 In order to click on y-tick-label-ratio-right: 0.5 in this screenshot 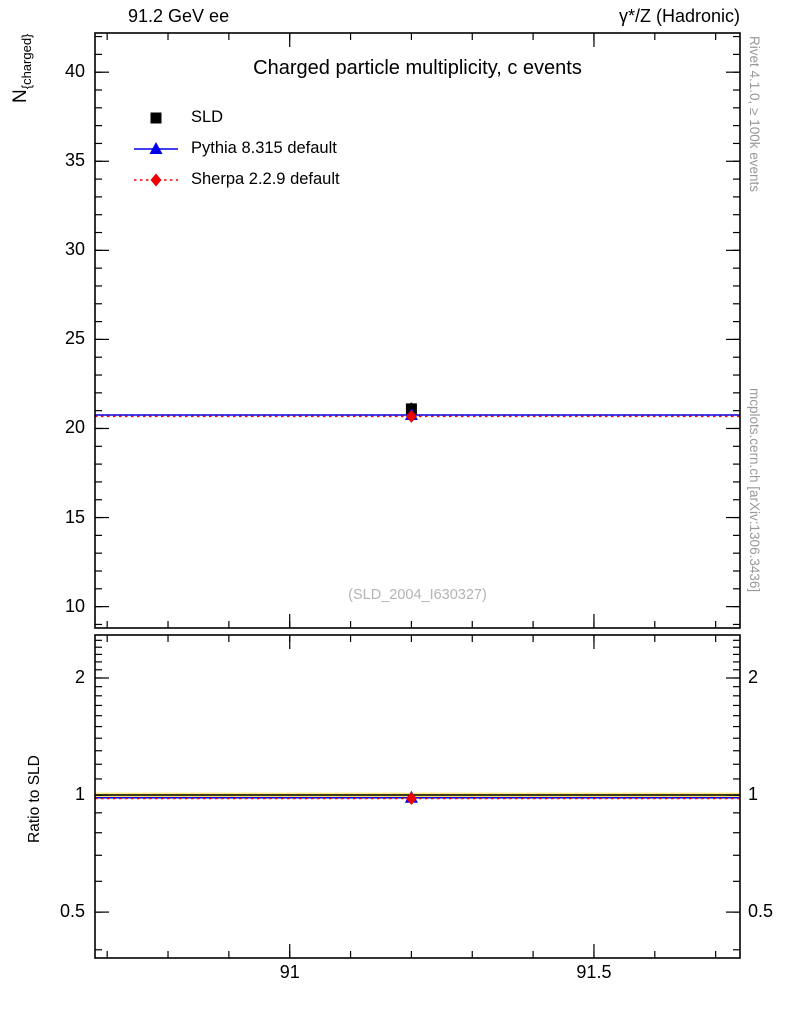, I will do `click(761, 911)`.